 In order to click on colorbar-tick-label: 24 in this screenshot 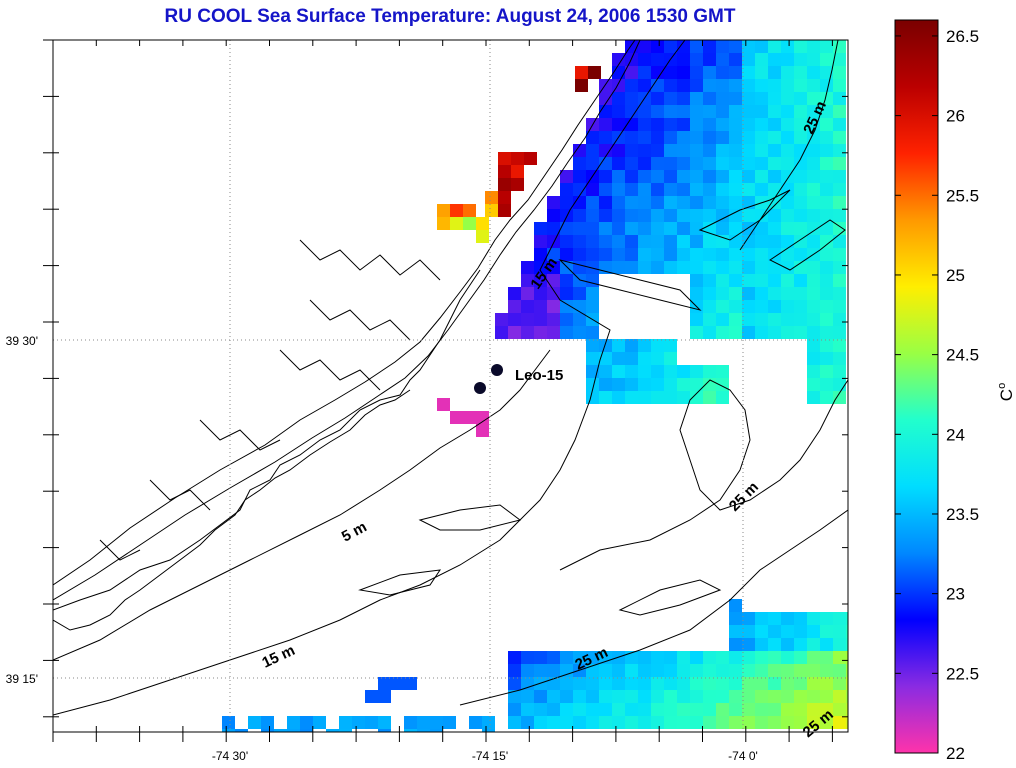, I will do `click(955, 434)`.